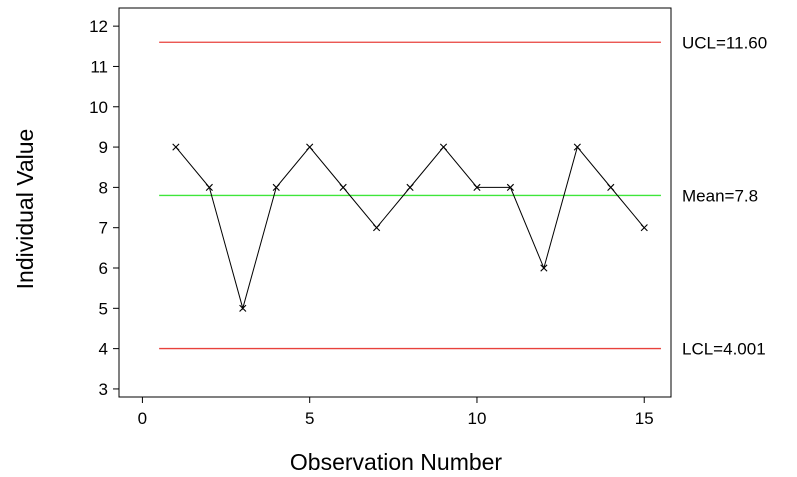 The image size is (797, 477). Describe the element at coordinates (98, 26) in the screenshot. I see `y-tick-label: 12` at that location.